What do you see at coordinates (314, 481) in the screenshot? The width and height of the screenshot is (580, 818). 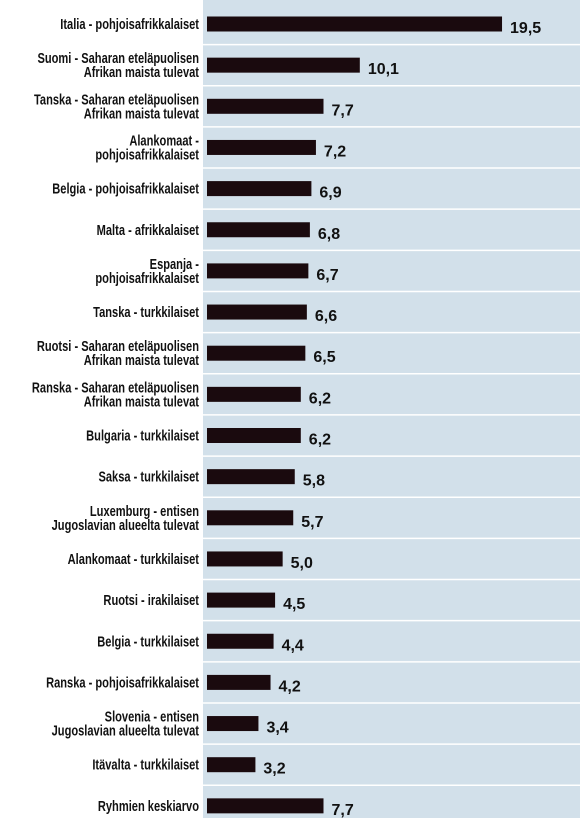 I see `value-label: 5,8` at bounding box center [314, 481].